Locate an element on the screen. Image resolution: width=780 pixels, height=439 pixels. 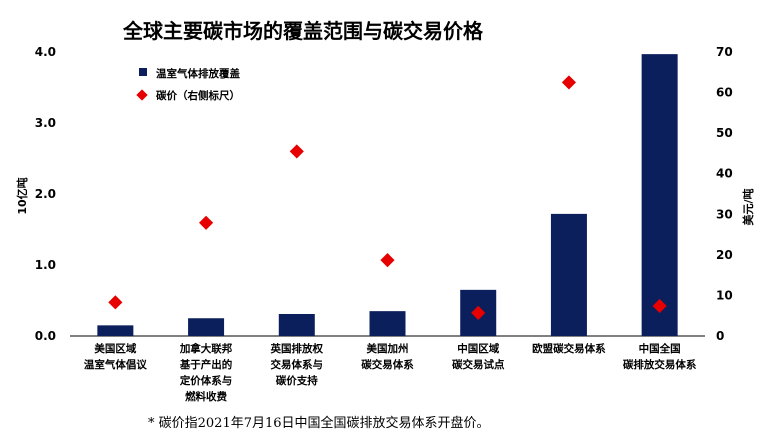
left-axis-ticks: 0.0 1.0 2.0 3.0 4.0 is located at coordinates (45, 194).